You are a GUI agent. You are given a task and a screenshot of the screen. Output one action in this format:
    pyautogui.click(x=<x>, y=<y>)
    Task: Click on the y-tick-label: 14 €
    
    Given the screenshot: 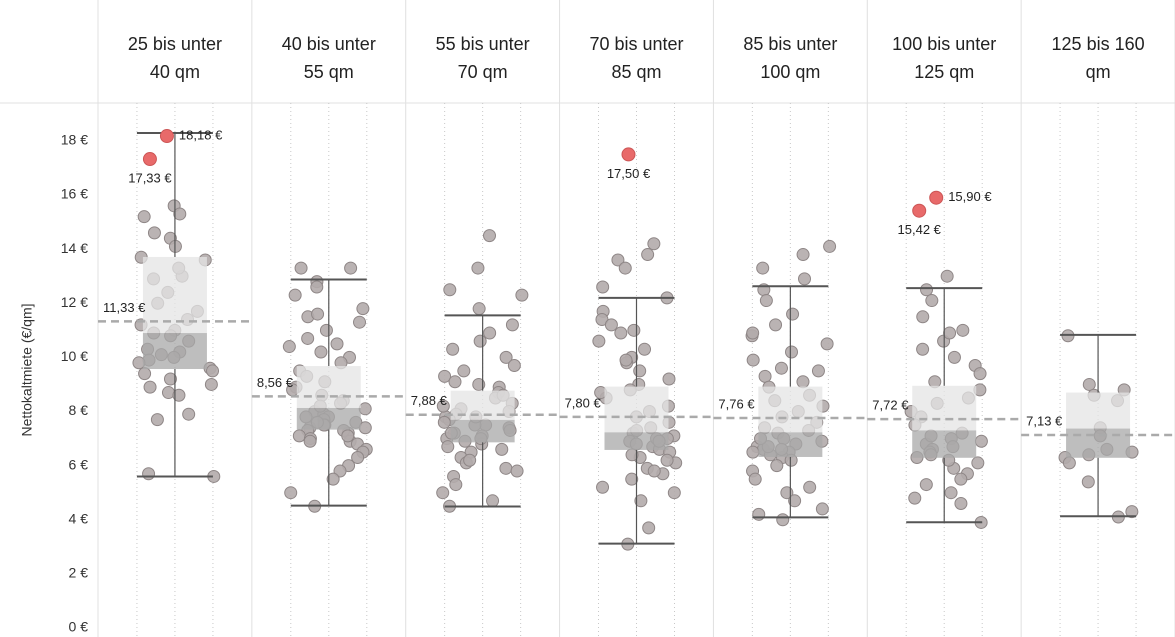 What is the action you would take?
    pyautogui.click(x=74, y=248)
    